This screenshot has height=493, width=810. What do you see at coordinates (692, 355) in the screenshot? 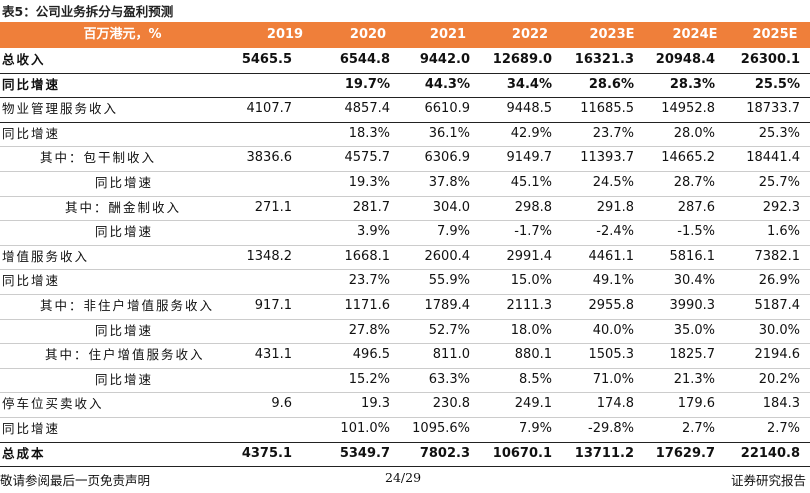
I see `cell-value: 1825.7` at bounding box center [692, 355].